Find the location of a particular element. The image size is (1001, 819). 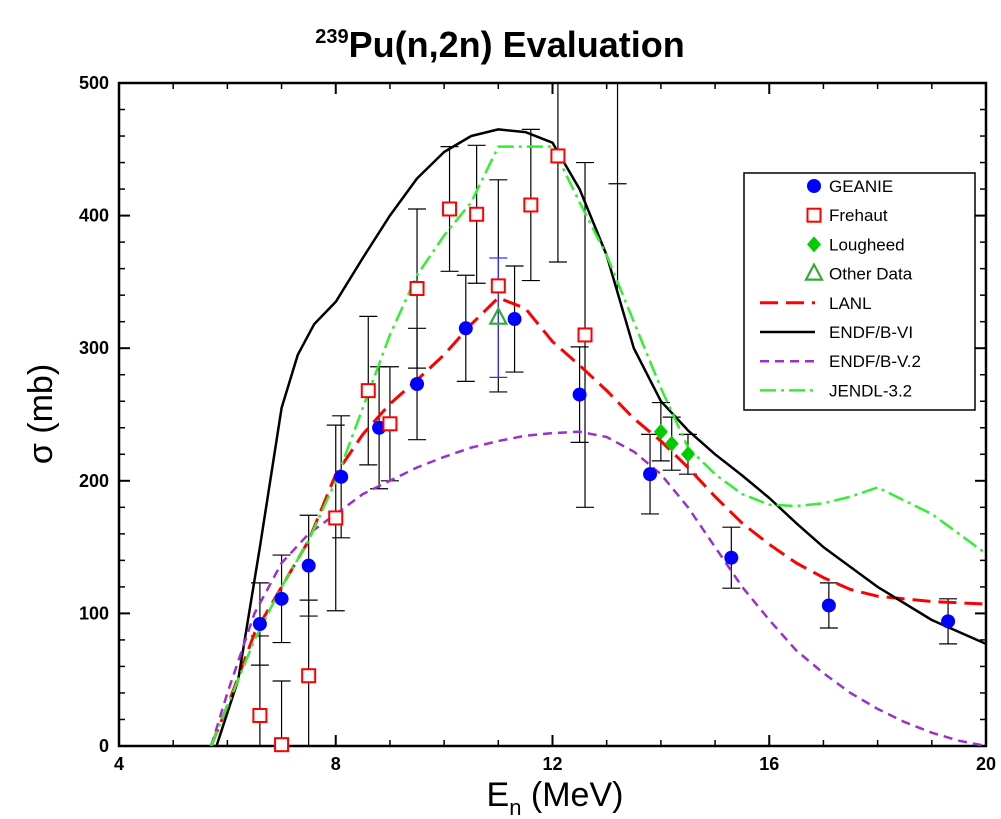

x-tick-label: 20 is located at coordinates (986, 764).